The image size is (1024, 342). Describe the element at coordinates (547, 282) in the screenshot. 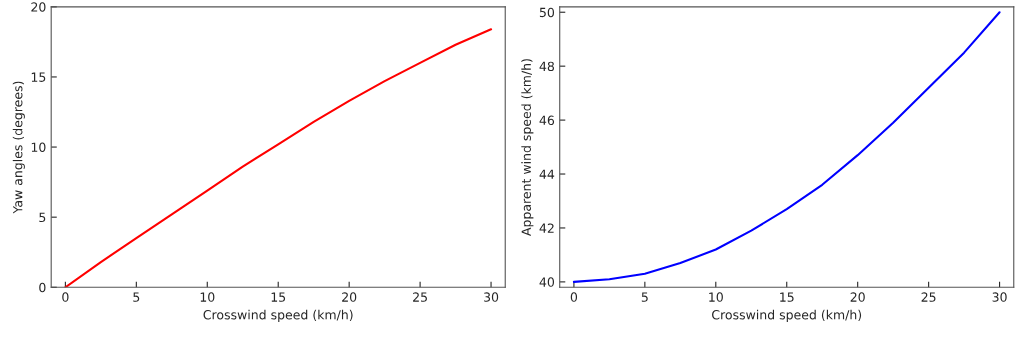

I see `y-tick-label: 40` at that location.